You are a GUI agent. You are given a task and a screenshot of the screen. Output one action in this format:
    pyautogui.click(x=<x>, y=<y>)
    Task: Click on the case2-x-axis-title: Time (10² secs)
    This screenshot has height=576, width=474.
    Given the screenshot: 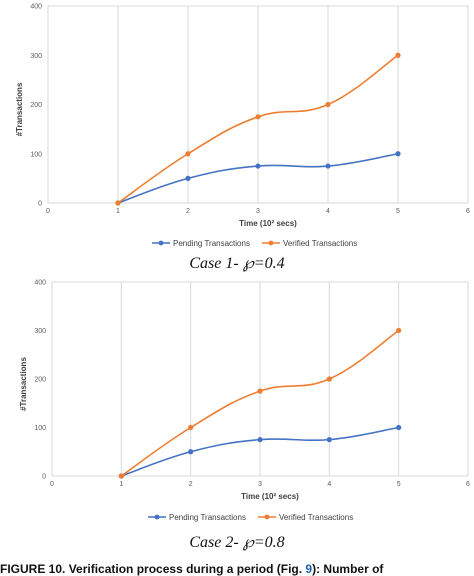 What is the action you would take?
    pyautogui.click(x=270, y=496)
    